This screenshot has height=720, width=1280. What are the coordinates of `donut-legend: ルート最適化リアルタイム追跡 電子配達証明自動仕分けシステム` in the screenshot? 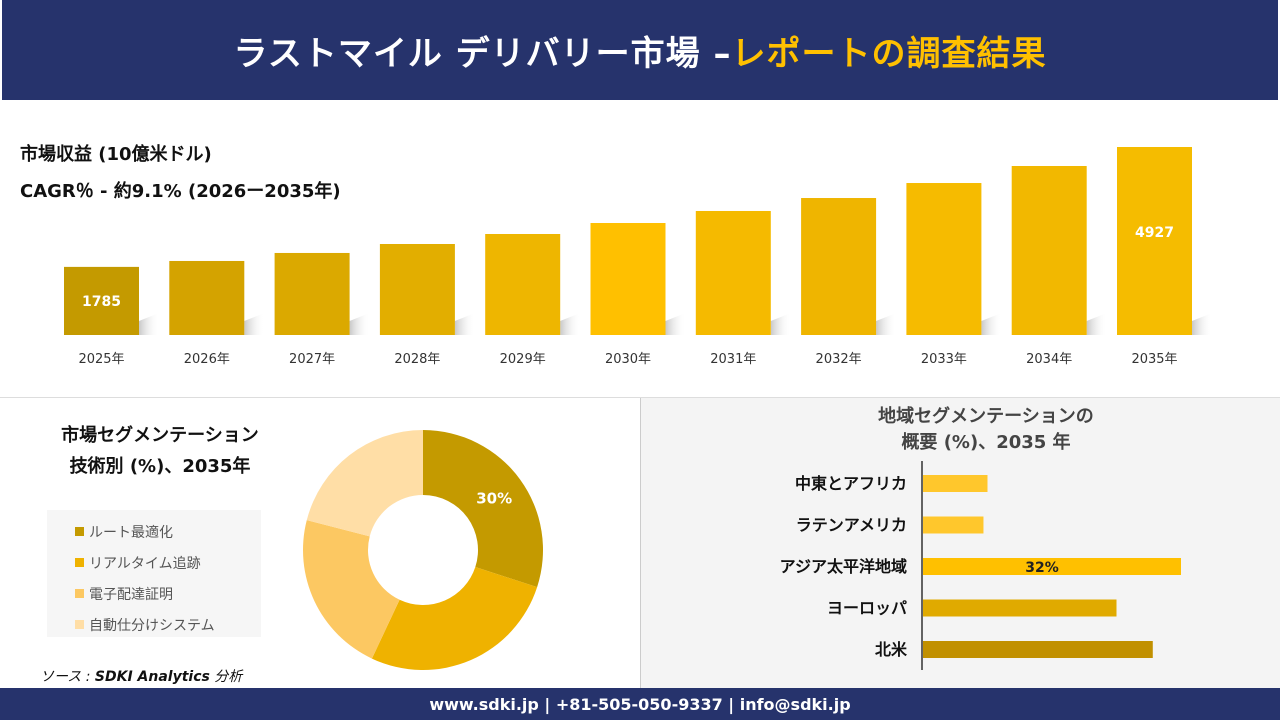 It's located at (154, 573).